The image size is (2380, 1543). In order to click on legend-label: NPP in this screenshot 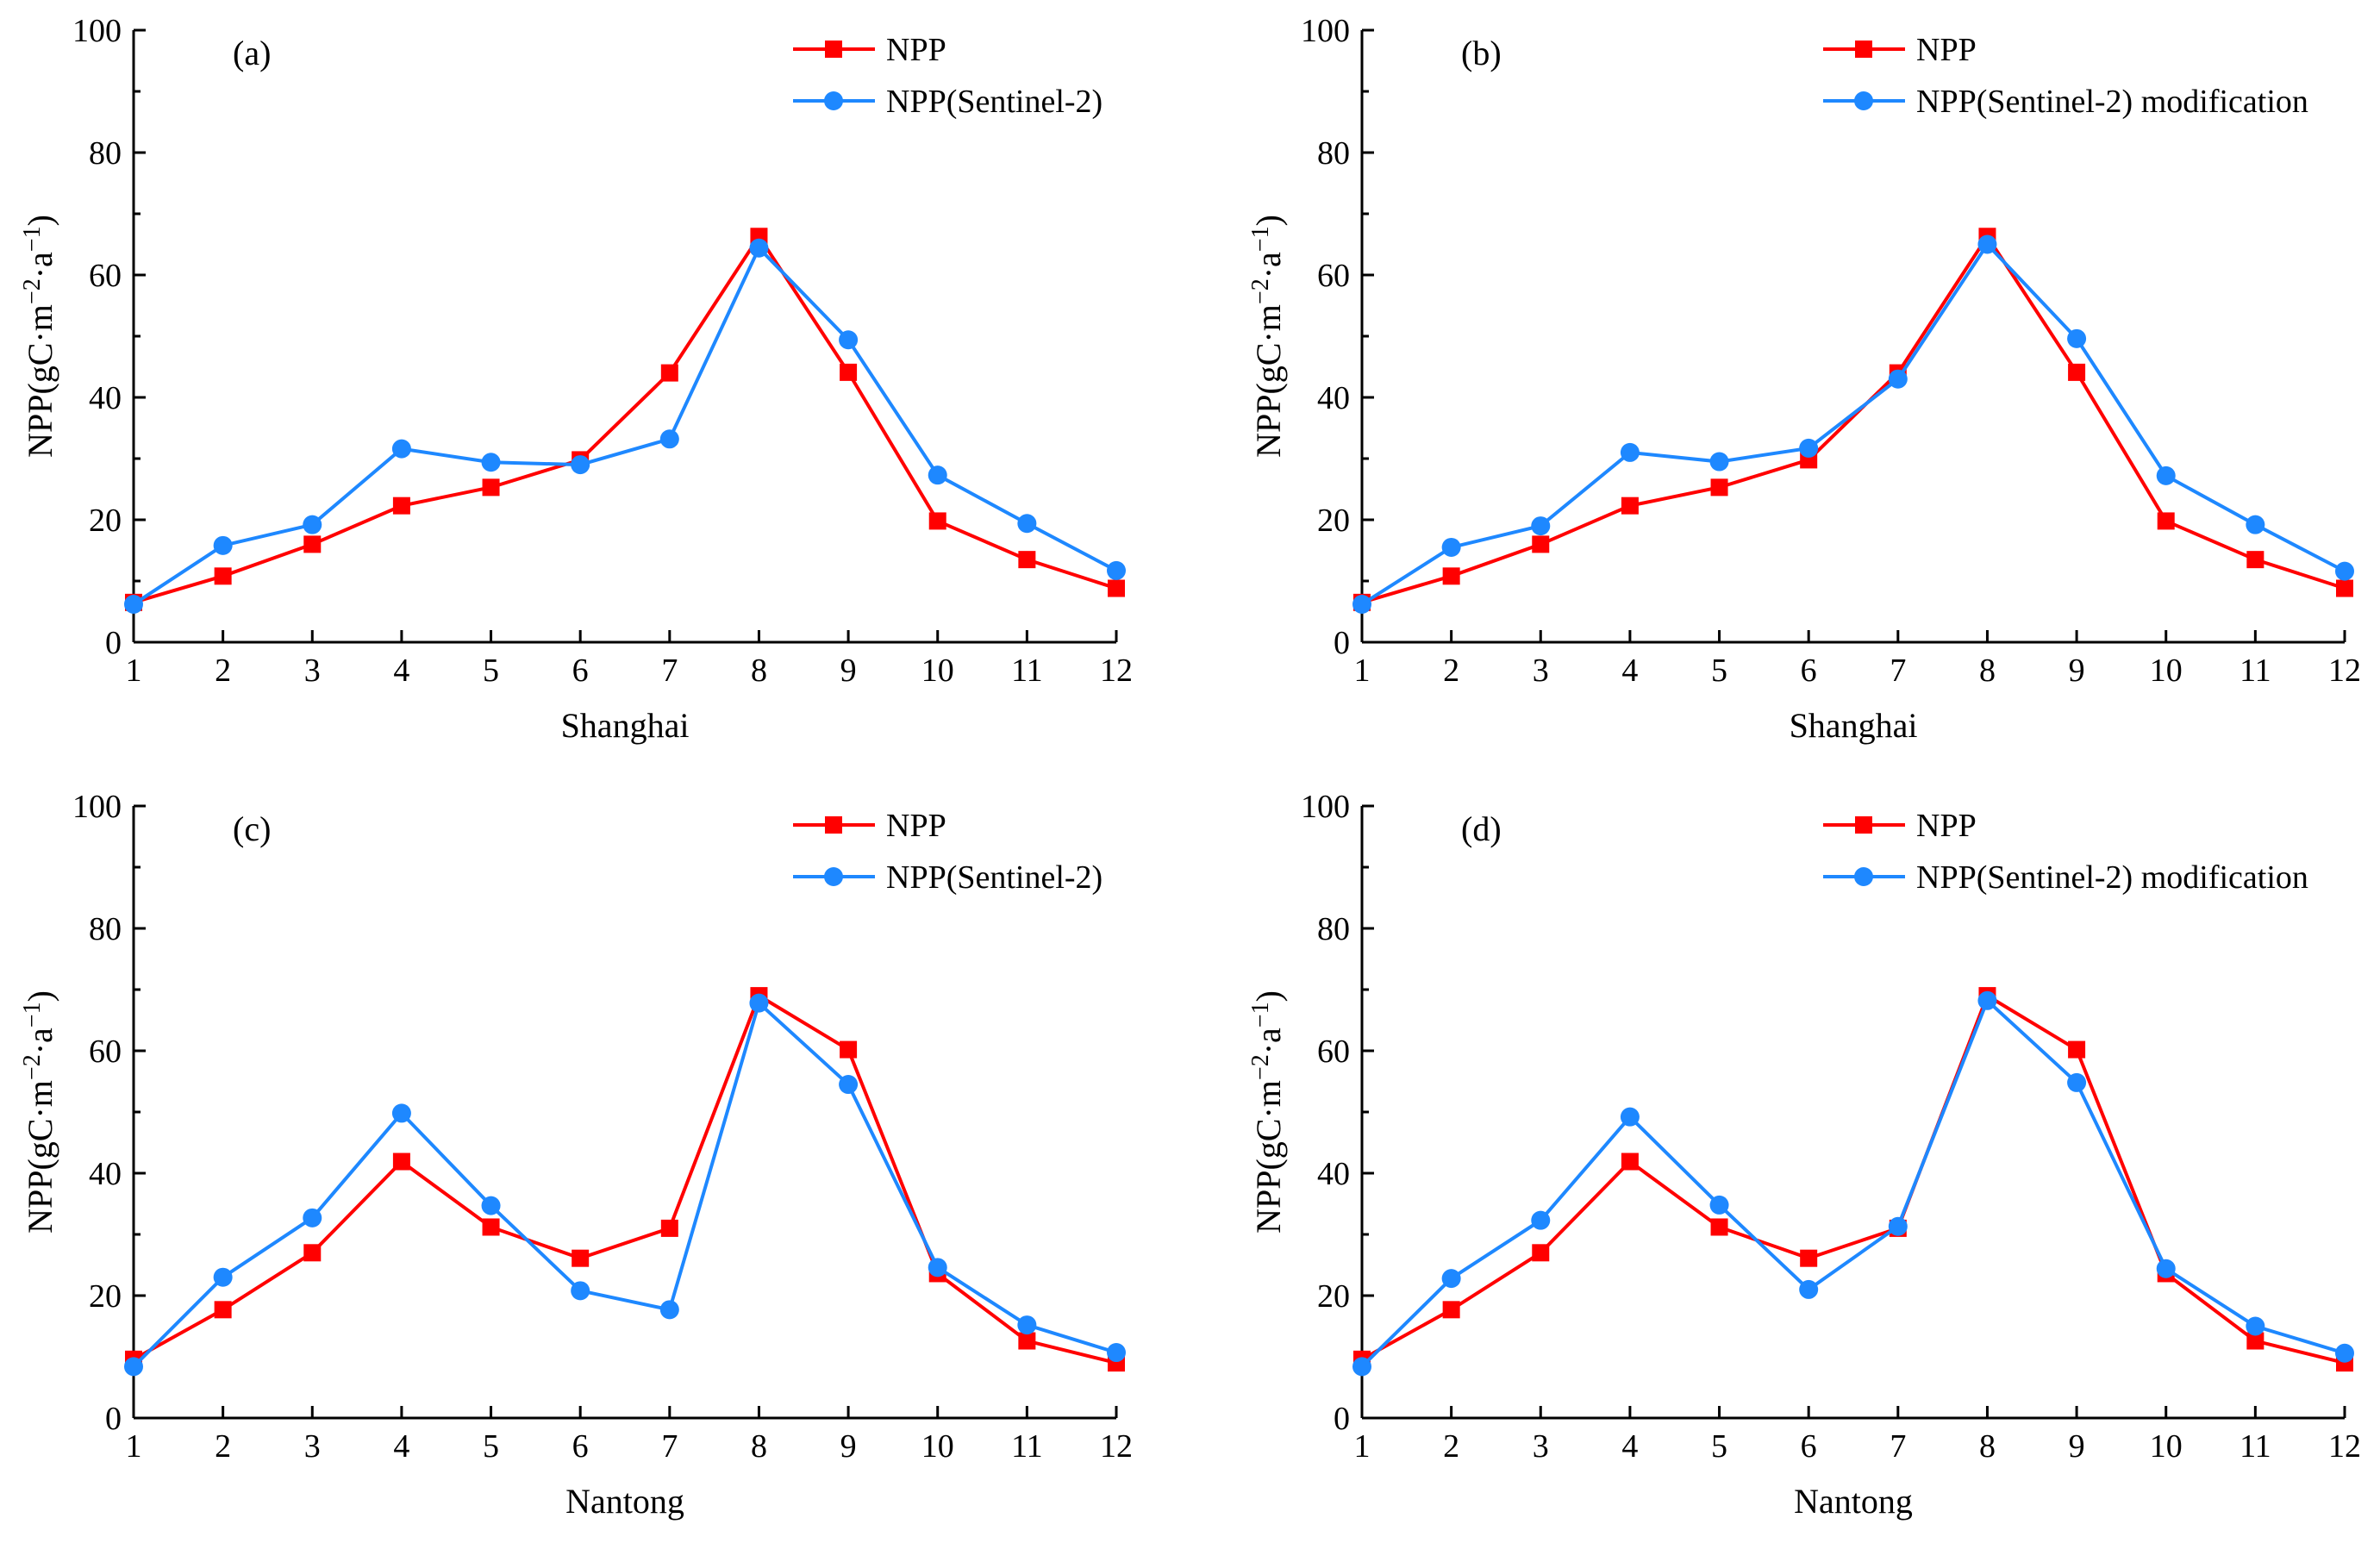, I will do `click(916, 826)`.